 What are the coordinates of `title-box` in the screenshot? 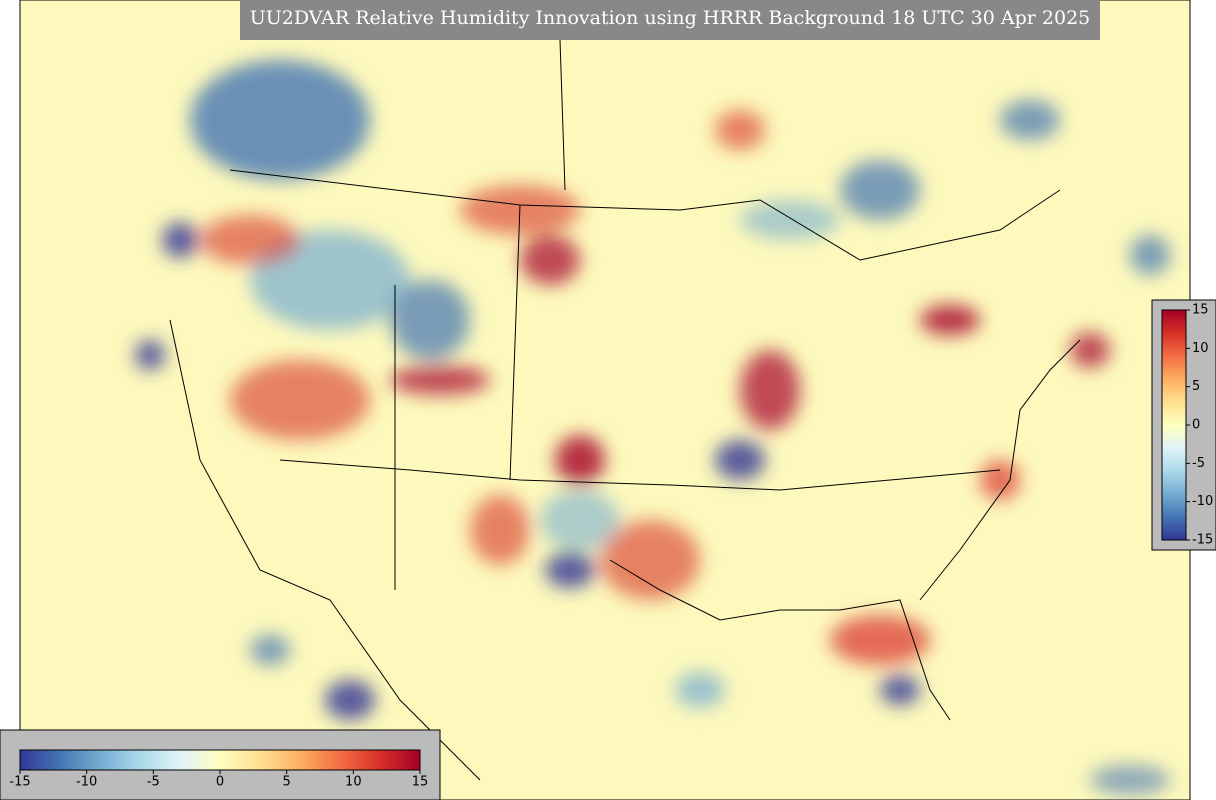 It's located at (670, 20).